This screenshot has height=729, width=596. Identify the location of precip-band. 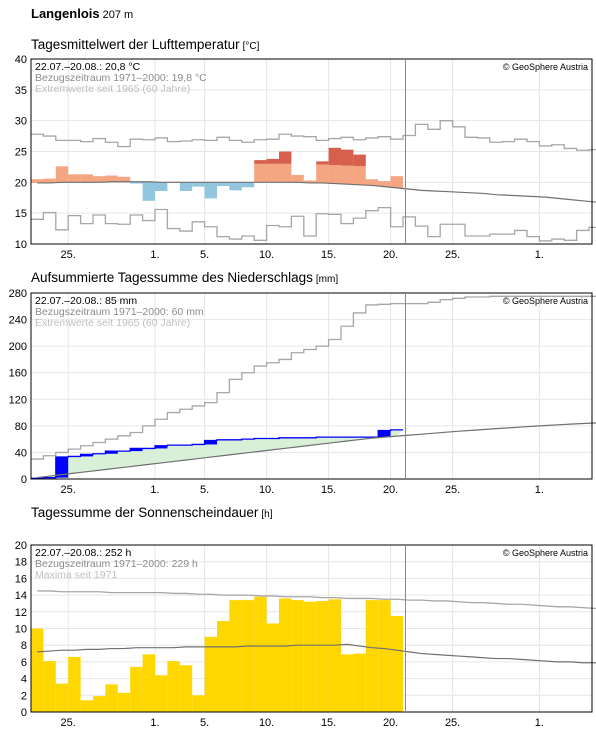
(217, 454).